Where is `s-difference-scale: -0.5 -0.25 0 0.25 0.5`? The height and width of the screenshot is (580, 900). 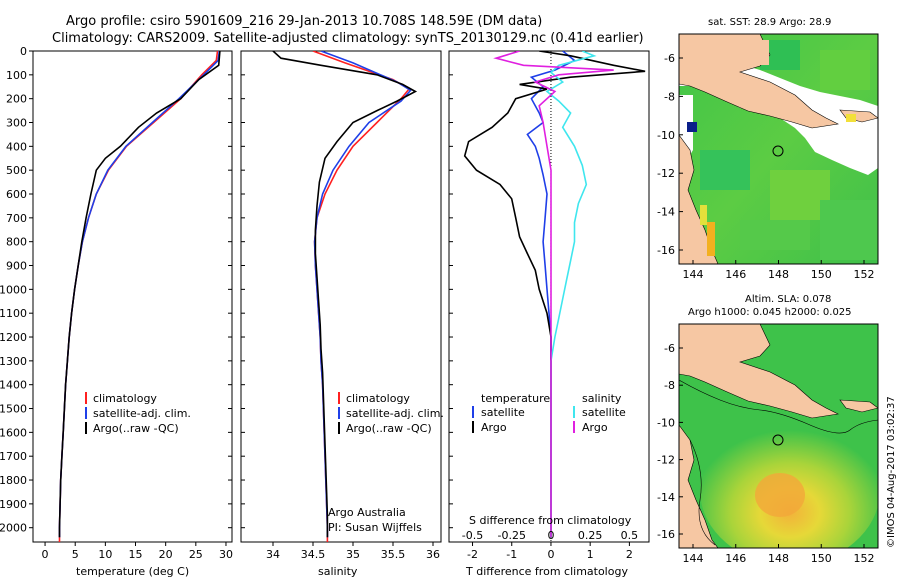 s-difference-scale: -0.5 -0.25 0 0.25 0.5 is located at coordinates (550, 535).